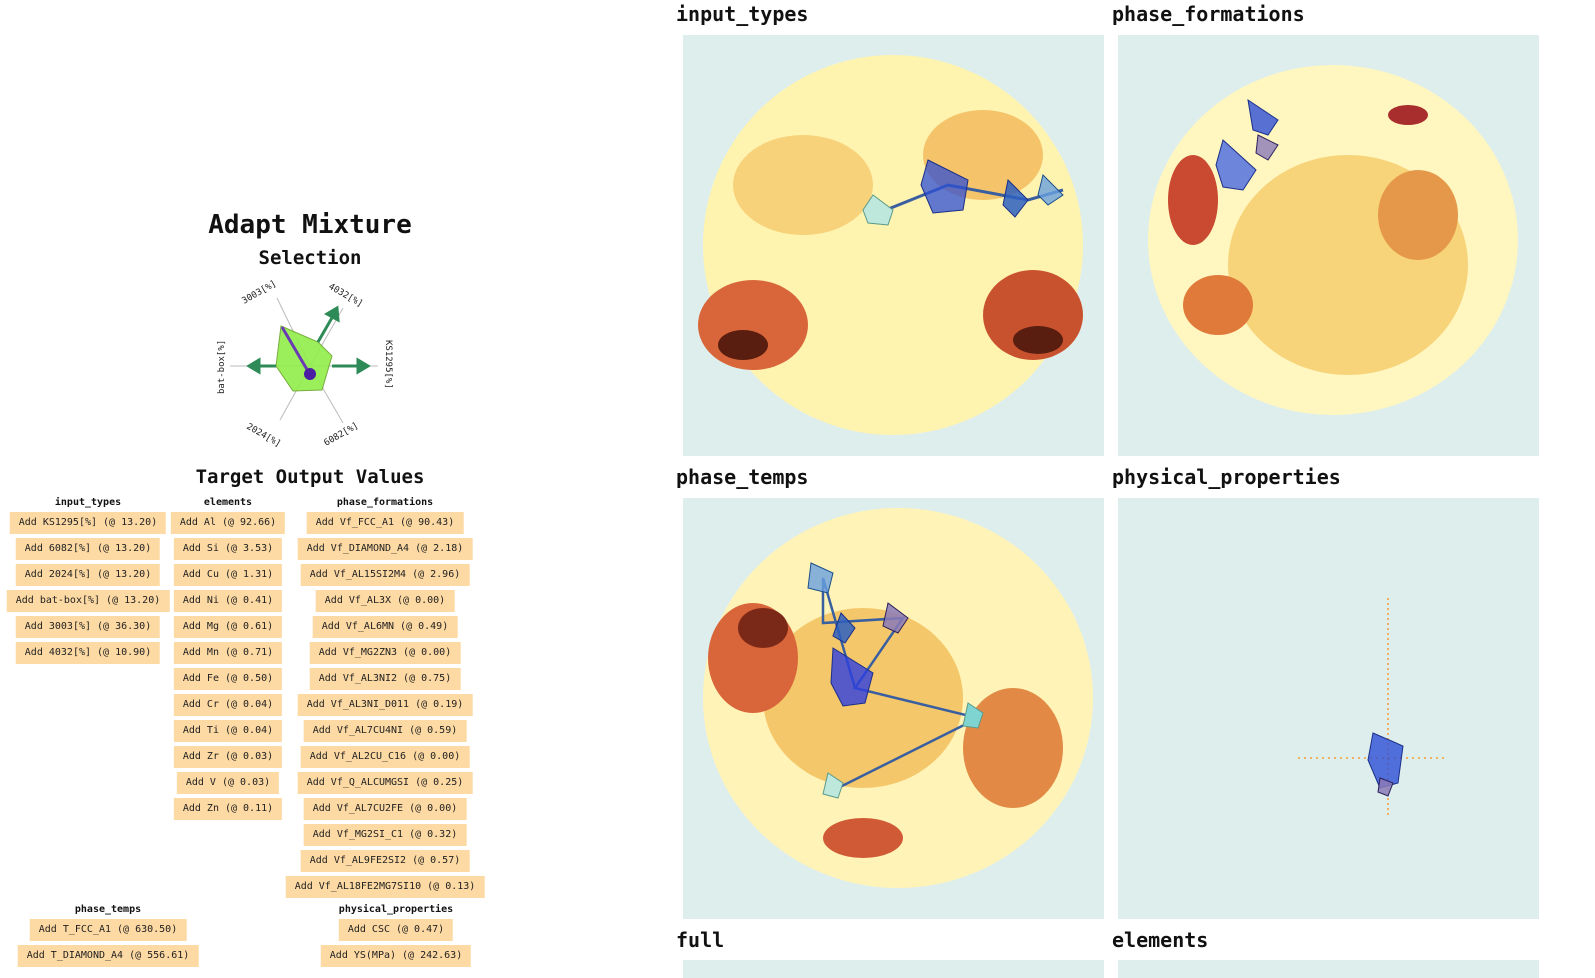 This screenshot has height=978, width=1595. Describe the element at coordinates (88, 502) in the screenshot. I see `input-types-header: input_types` at that location.